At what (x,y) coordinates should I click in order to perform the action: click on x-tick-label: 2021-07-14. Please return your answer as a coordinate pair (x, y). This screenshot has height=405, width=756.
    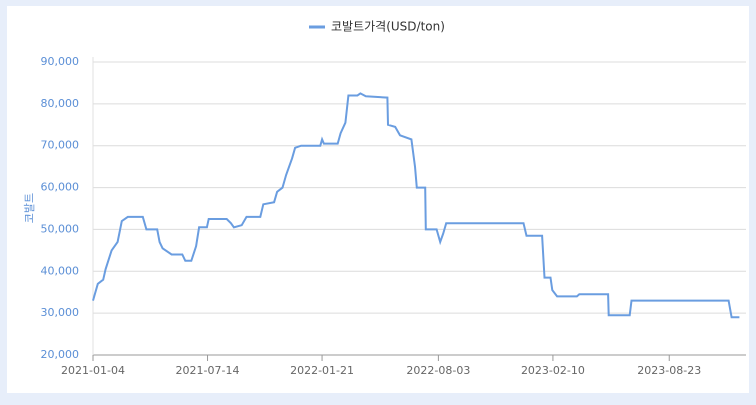
    Looking at the image, I should click on (208, 370).